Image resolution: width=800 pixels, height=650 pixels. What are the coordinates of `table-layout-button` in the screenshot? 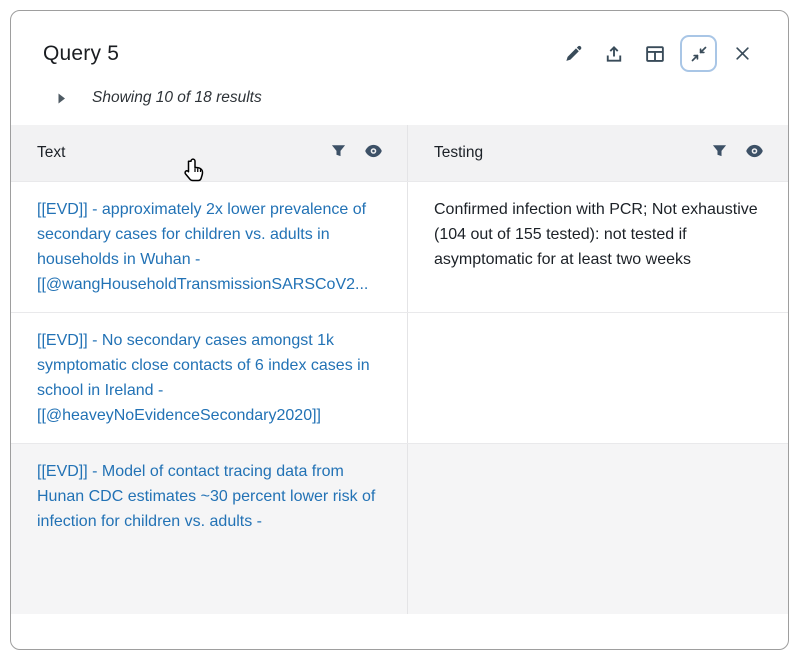 It's located at (655, 54).